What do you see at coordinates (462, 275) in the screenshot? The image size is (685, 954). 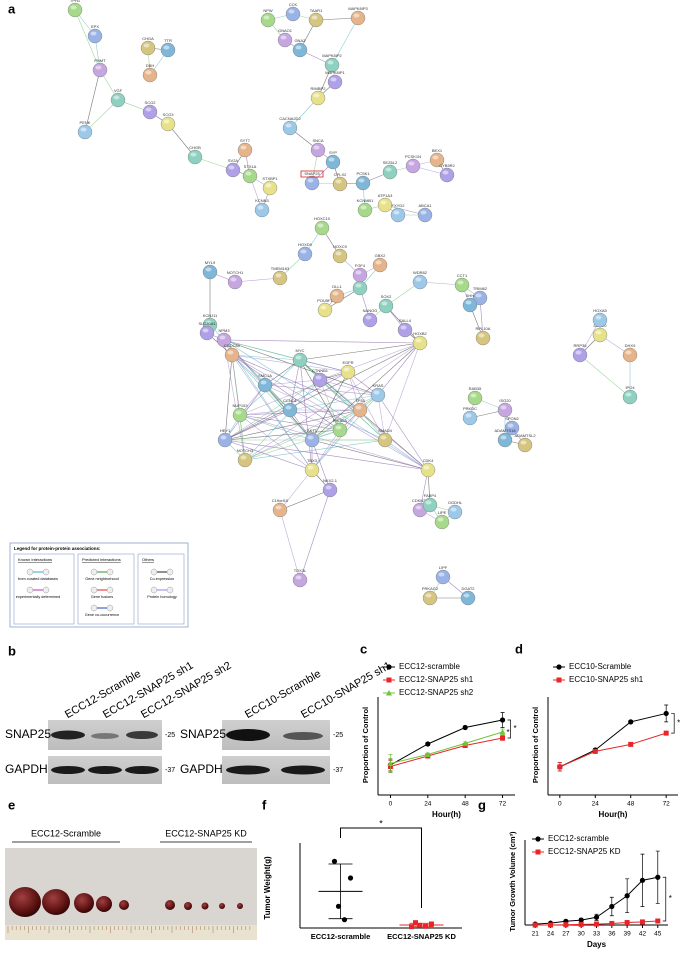 I see `node-label: CCT1` at bounding box center [462, 275].